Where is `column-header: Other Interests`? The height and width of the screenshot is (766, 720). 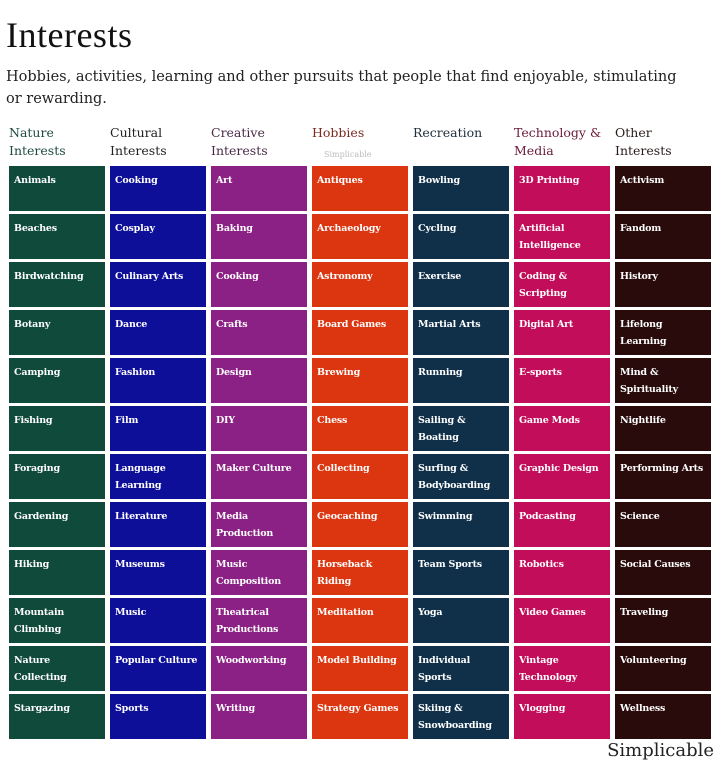
column-header: Other Interests is located at coordinates (663, 145).